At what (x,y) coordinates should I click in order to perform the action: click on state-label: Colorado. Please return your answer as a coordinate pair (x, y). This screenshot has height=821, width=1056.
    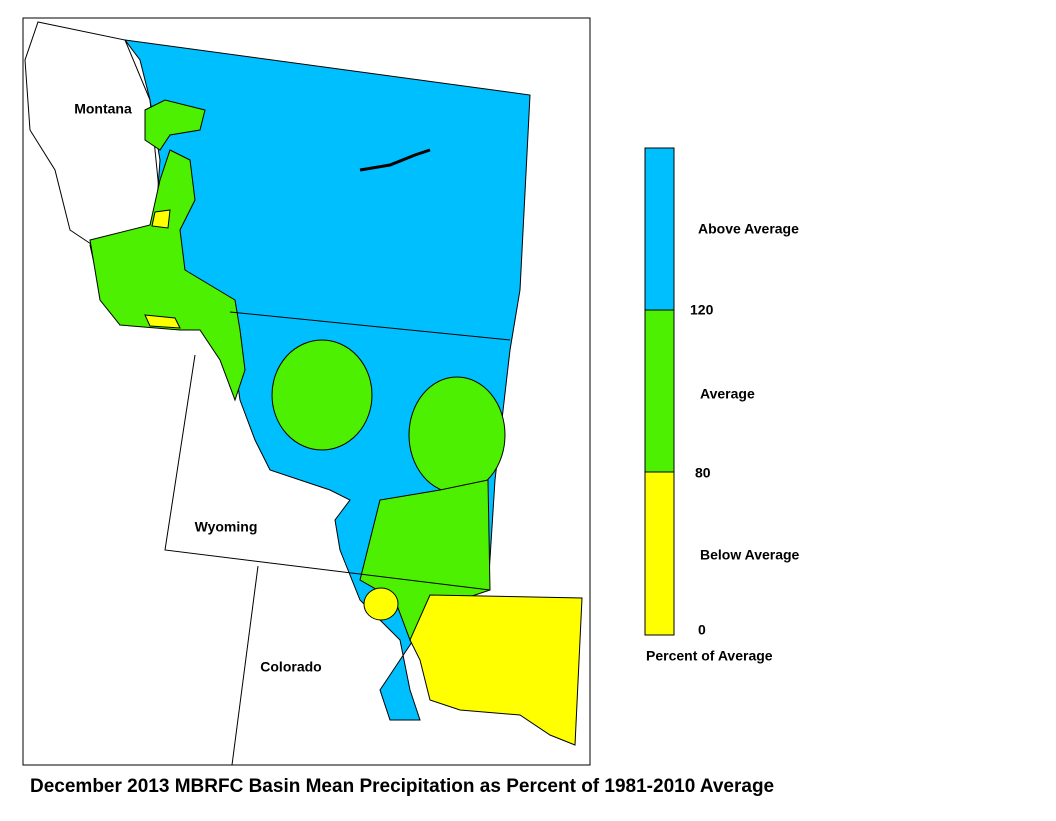
    Looking at the image, I should click on (290, 667).